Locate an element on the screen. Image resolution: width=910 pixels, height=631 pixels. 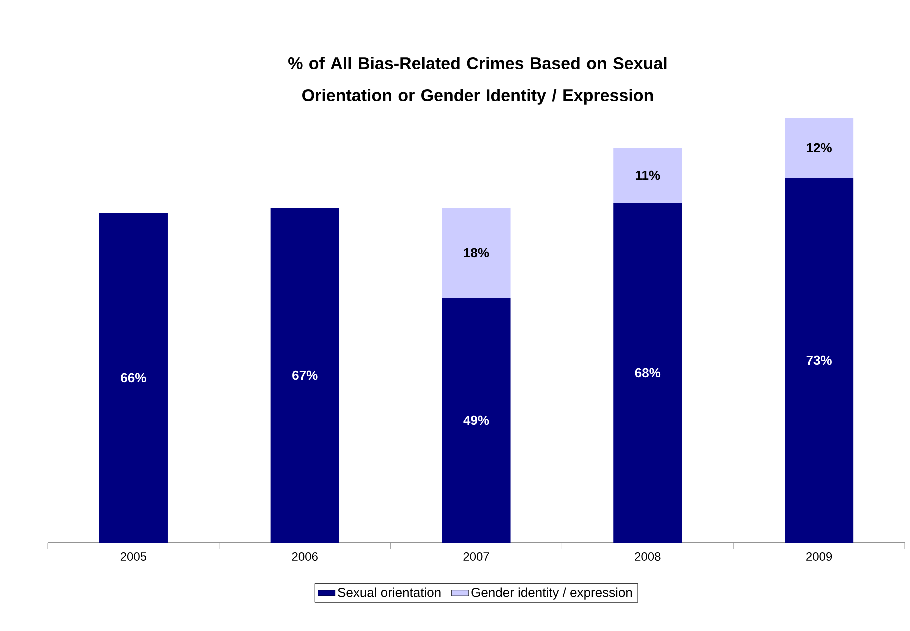
data-label: 67% is located at coordinates (305, 375).